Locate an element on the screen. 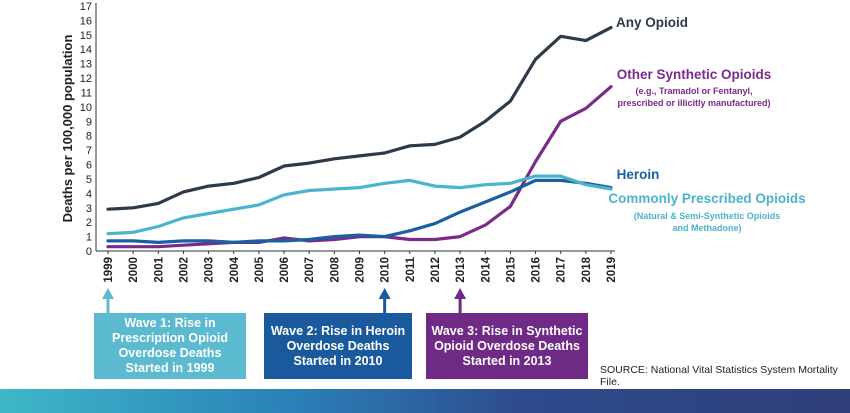 The image size is (850, 413). series-sublabel: prescribed or illicitly manufactured) is located at coordinates (693, 103).